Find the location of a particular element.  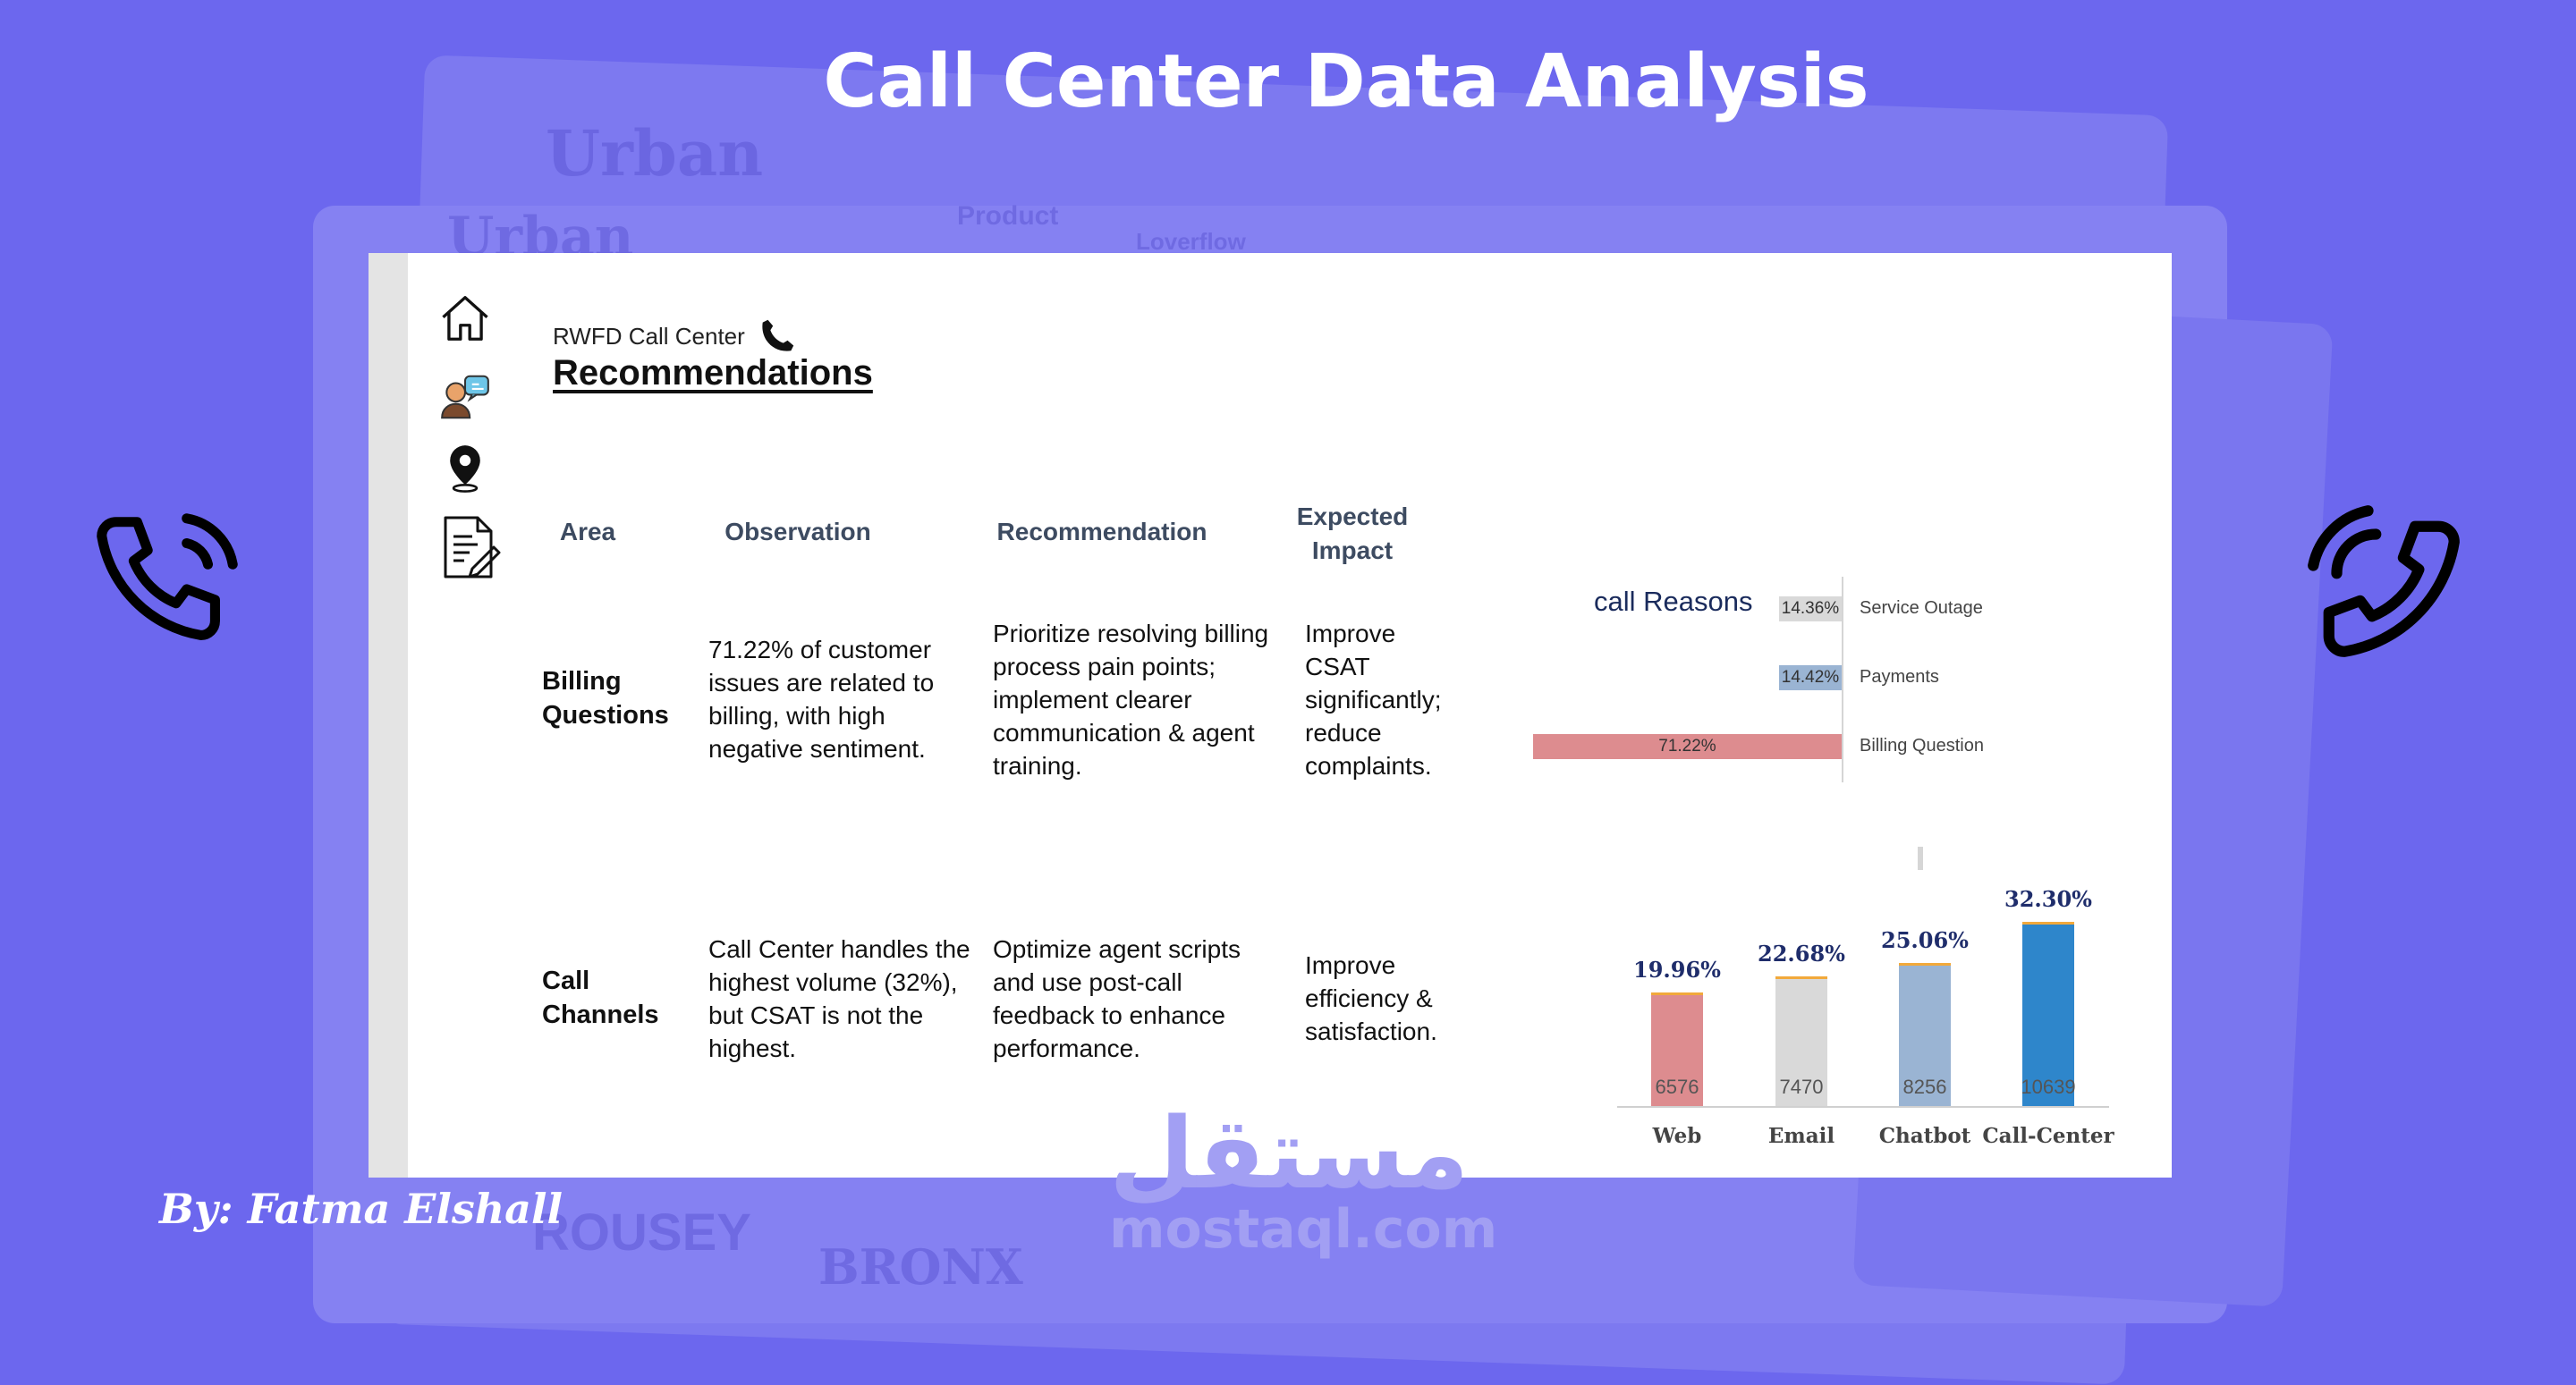

row-area-billing: Billing Questions is located at coordinates (605, 698).